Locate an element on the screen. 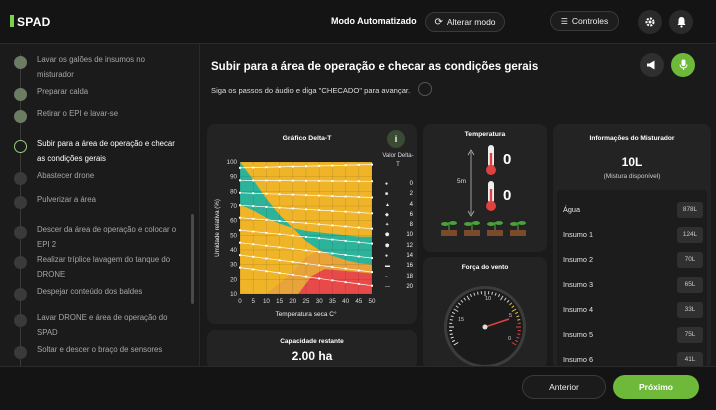  legend-marker: ■ is located at coordinates (387, 194).